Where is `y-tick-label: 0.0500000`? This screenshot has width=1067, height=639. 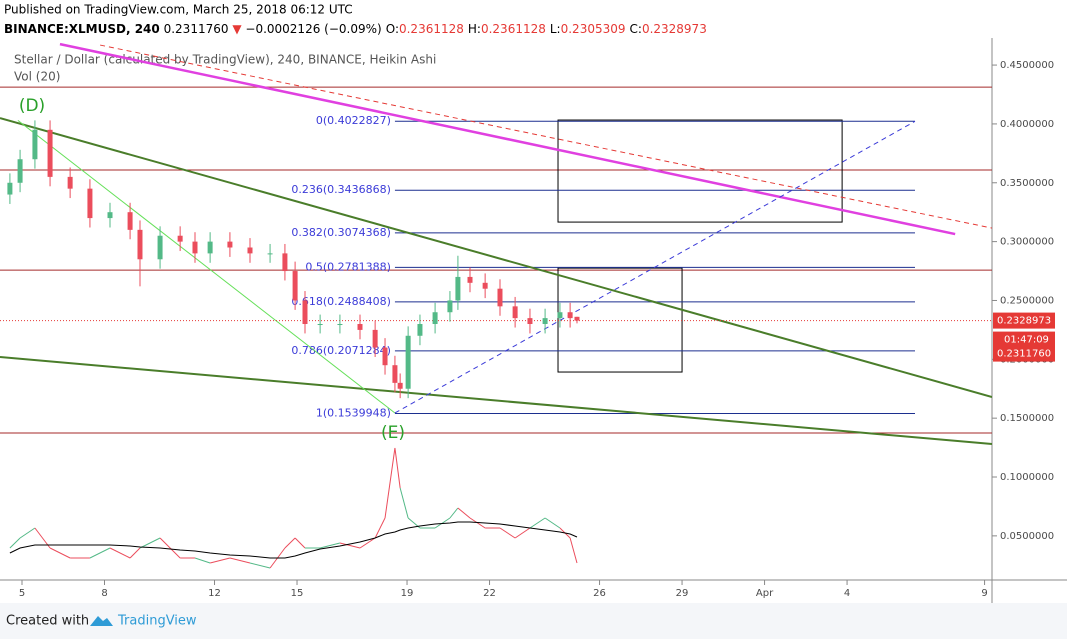 y-tick-label: 0.0500000 is located at coordinates (1027, 536).